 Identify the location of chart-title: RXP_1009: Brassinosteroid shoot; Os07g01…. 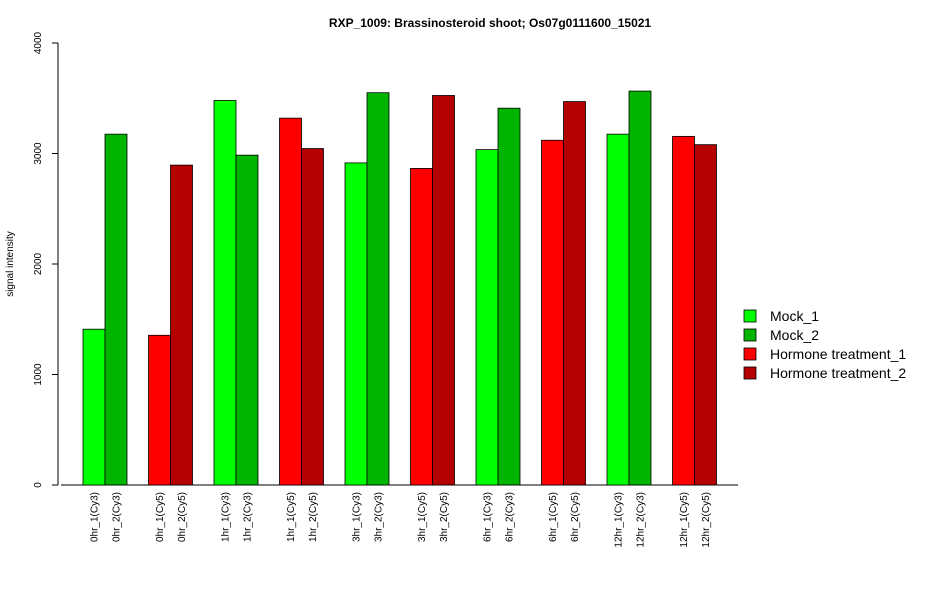
(490, 23).